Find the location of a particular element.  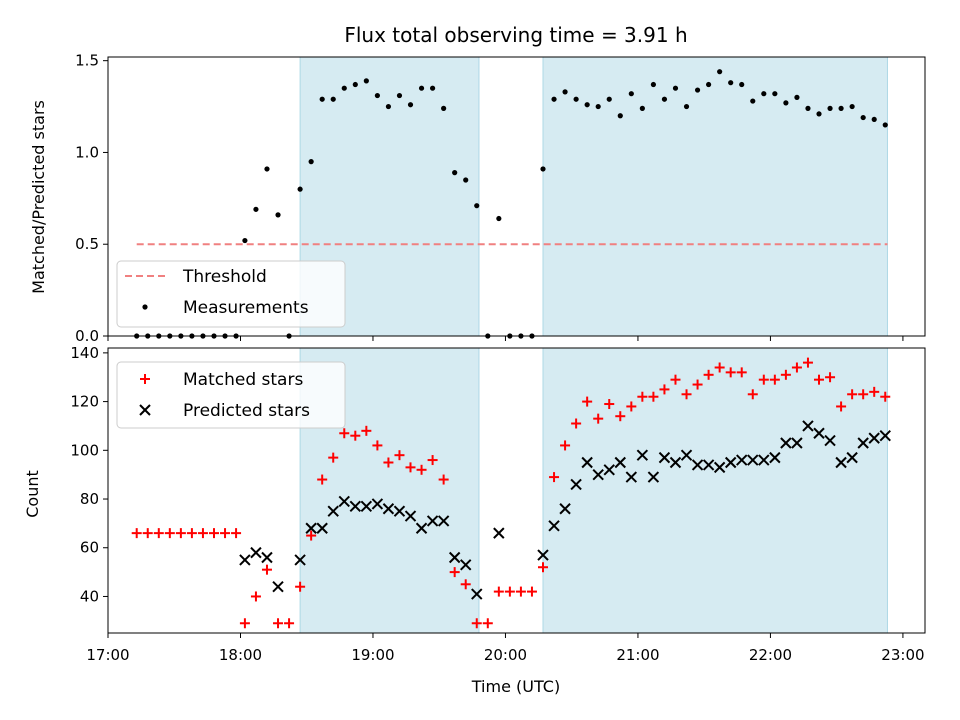

bottom-y-tick-label: 140 is located at coordinates (84, 353).